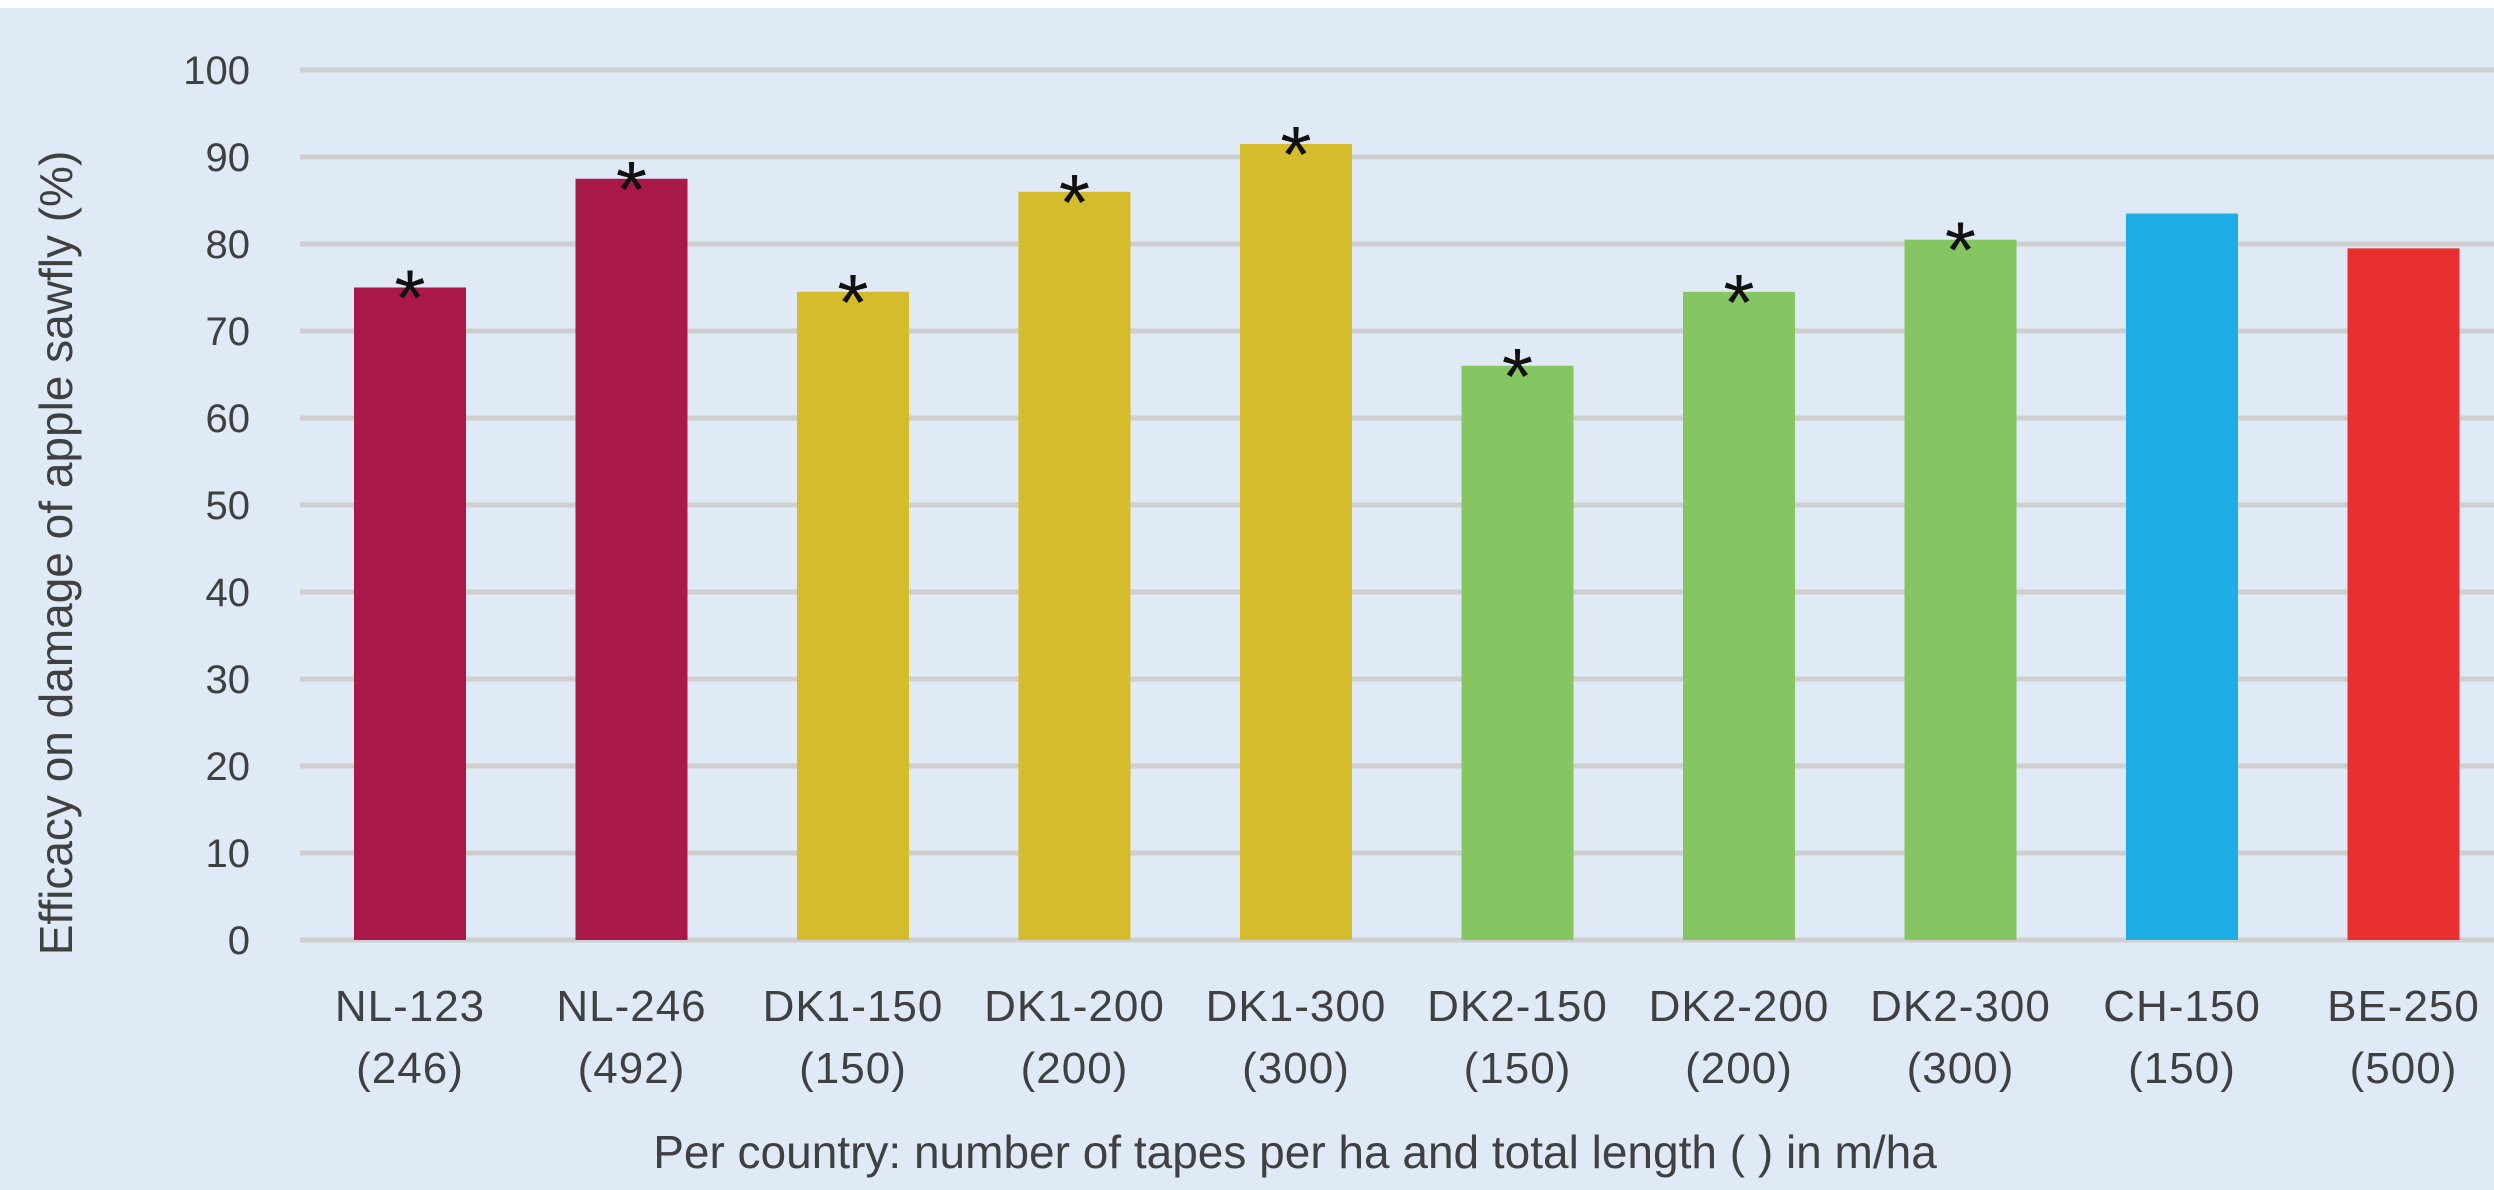 The width and height of the screenshot is (2494, 1190). I want to click on y-tick-label: 20, so click(228, 767).